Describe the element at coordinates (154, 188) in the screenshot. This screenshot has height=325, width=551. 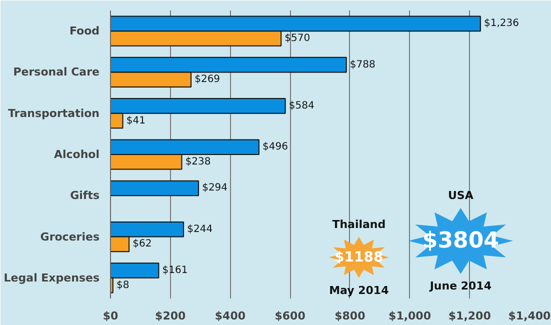
I see `bar` at that location.